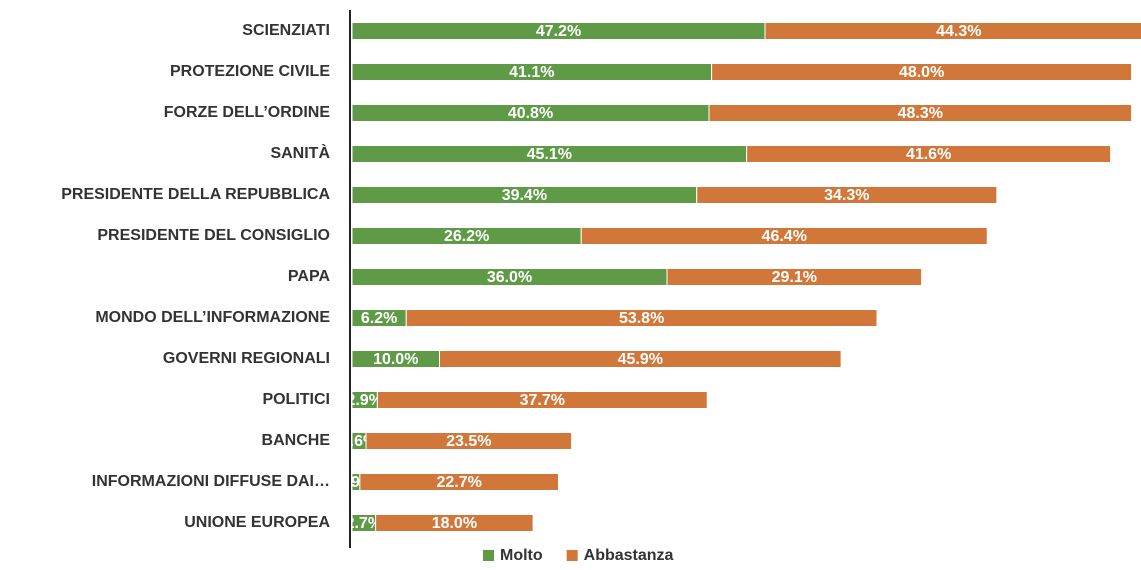 The width and height of the screenshot is (1141, 570). I want to click on y-tick-label: BANCHE, so click(296, 440).